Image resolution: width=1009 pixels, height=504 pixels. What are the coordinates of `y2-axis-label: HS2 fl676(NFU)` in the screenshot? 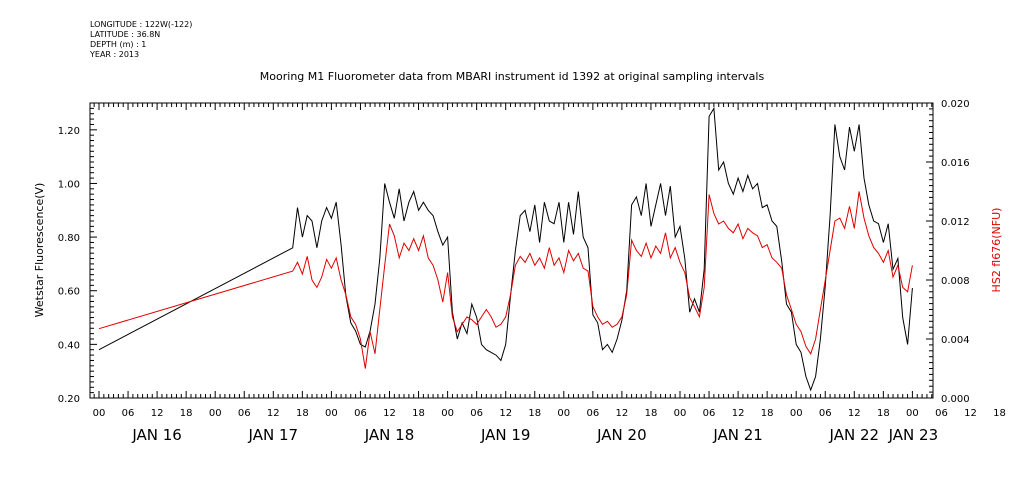 It's located at (996, 250).